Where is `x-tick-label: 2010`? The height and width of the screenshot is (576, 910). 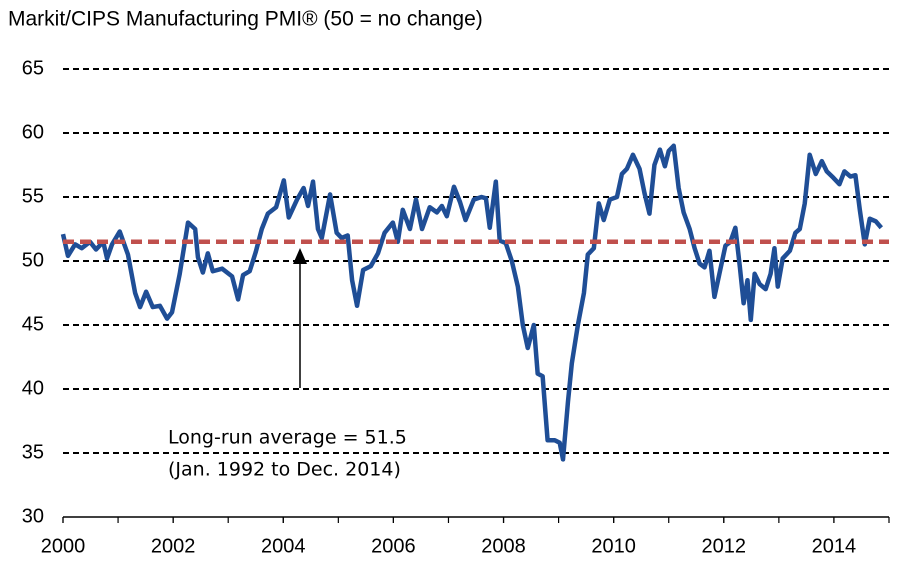
x-tick-label: 2010 is located at coordinates (613, 546).